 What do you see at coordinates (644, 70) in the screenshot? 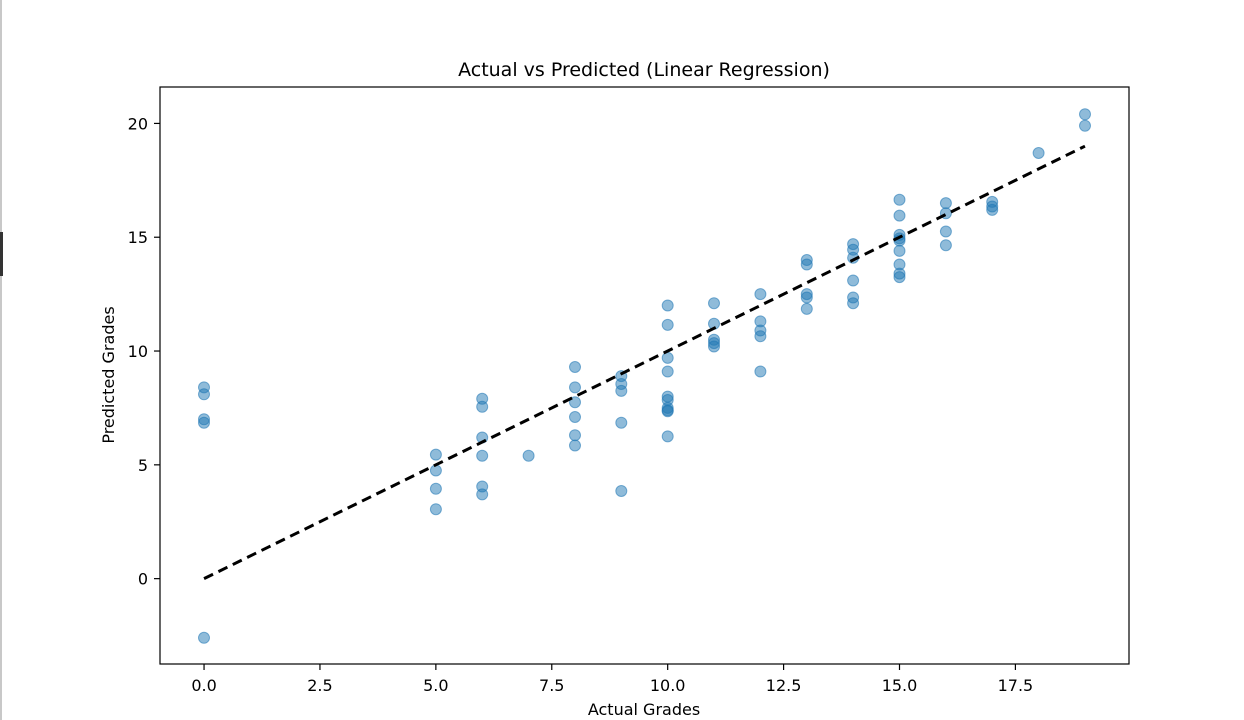
I see `chart-title: Actual vs Predicted (Linear Regression)` at bounding box center [644, 70].